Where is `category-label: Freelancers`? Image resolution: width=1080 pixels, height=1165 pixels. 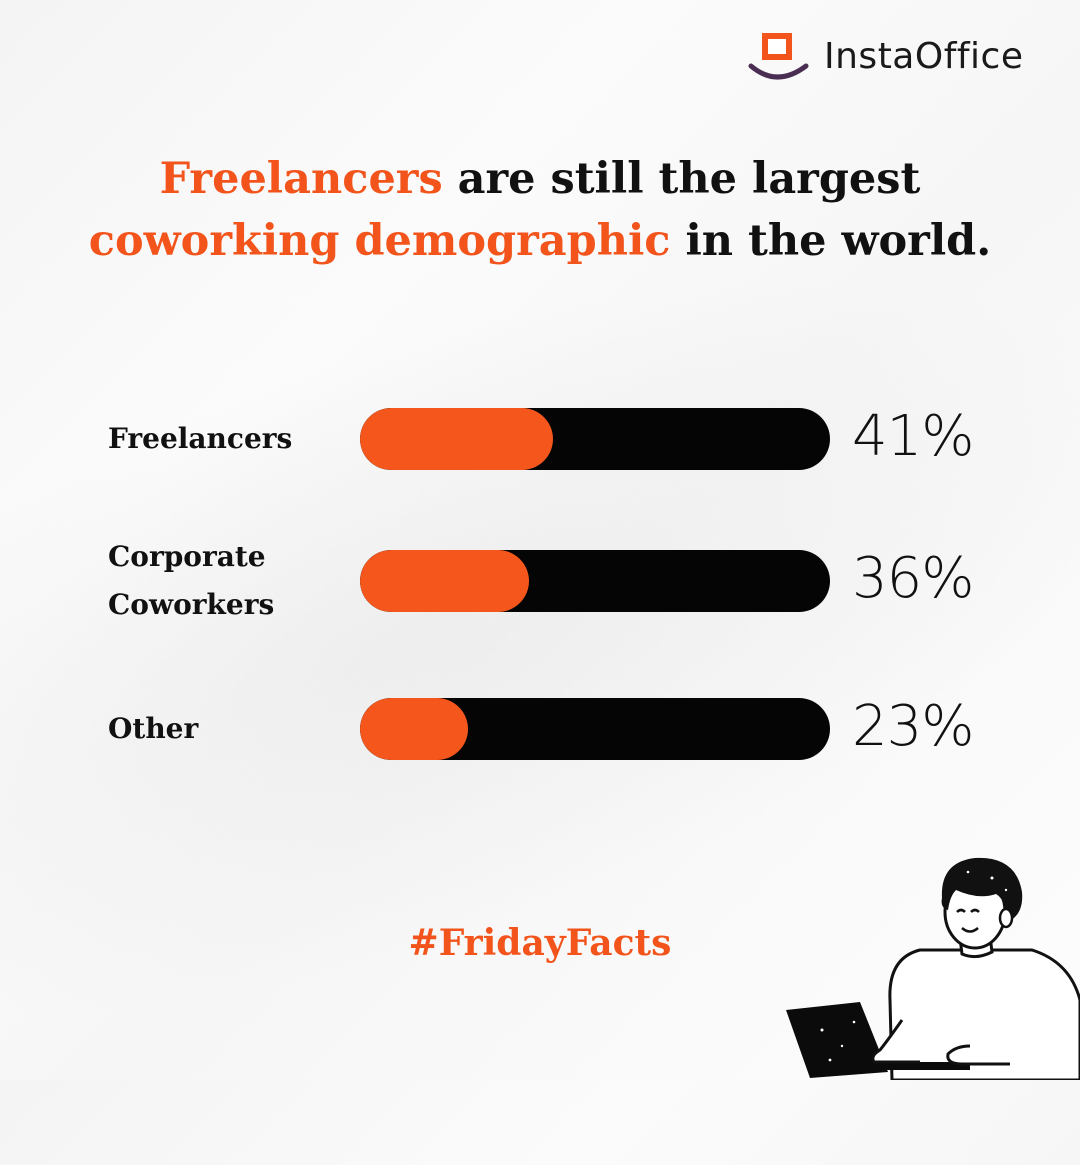 category-label: Freelancers is located at coordinates (200, 439).